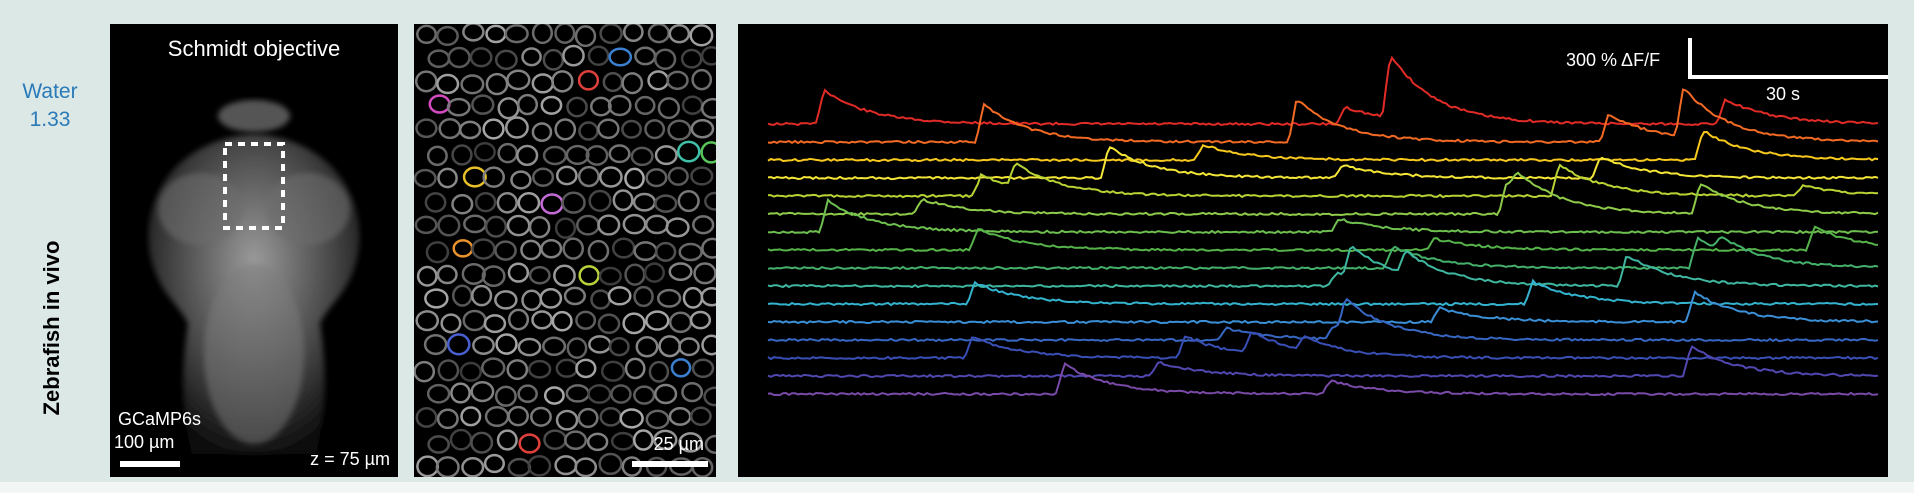 This screenshot has width=1914, height=493. Describe the element at coordinates (254, 186) in the screenshot. I see `zoom-region-box` at that location.